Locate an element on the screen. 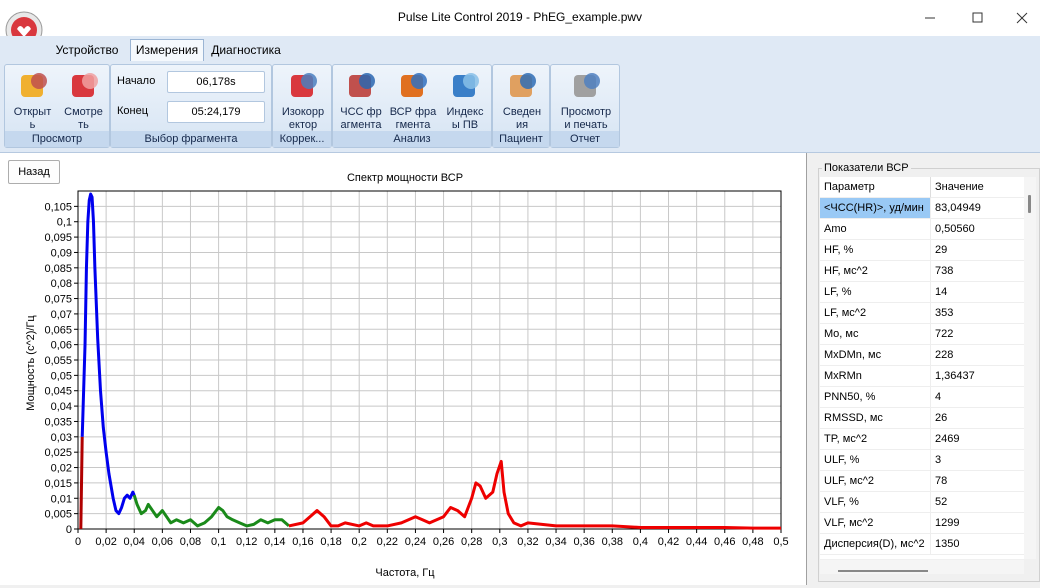  x-tick-label: 0,06 is located at coordinates (162, 542).